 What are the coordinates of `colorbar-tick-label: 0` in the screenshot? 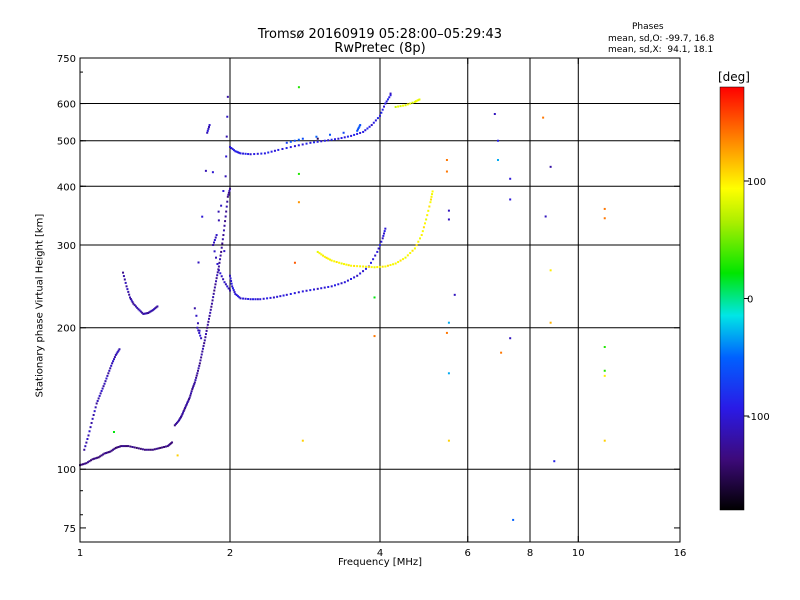 It's located at (750, 300).